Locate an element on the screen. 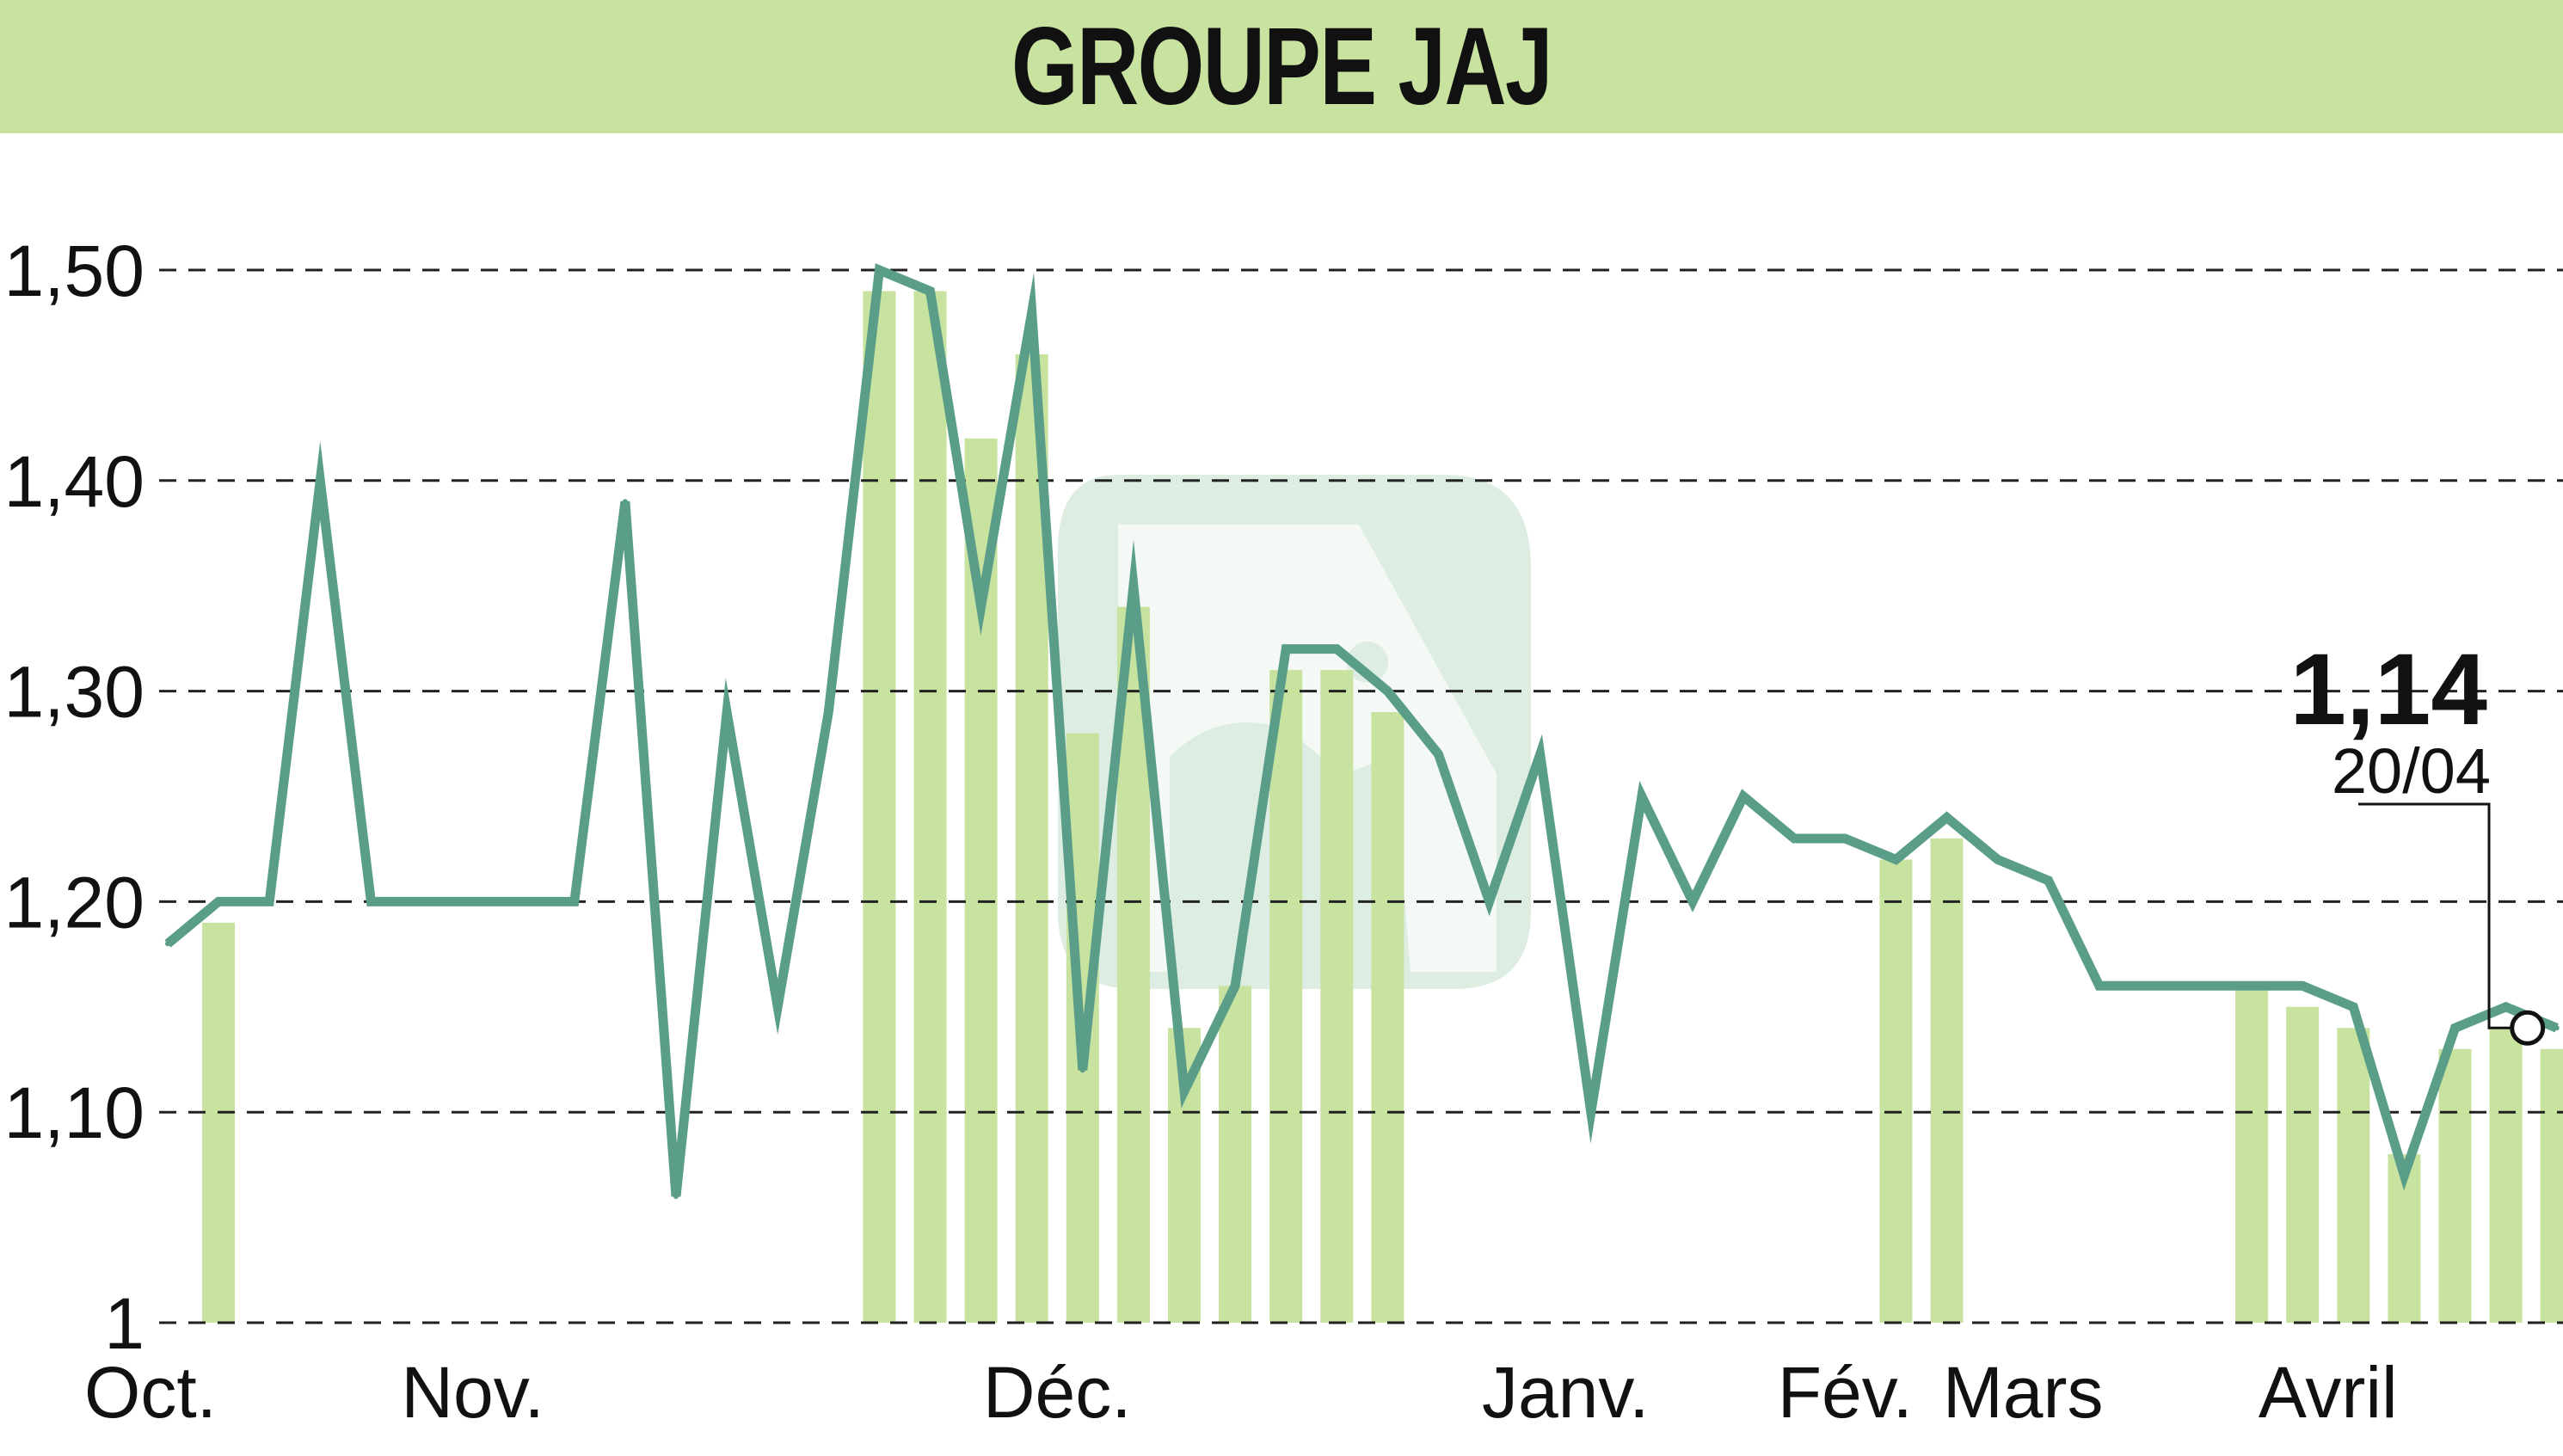  x-tick-label: Avril is located at coordinates (2328, 1393).